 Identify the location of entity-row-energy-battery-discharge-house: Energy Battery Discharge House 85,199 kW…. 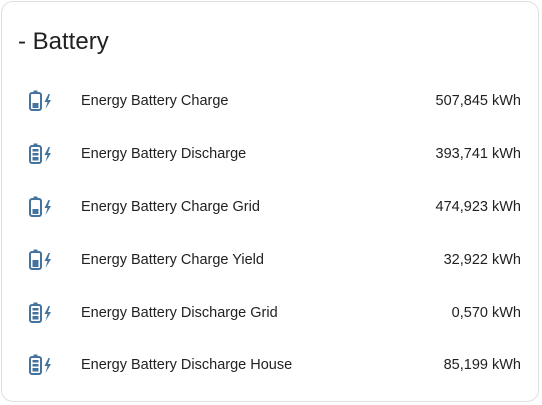
(270, 365).